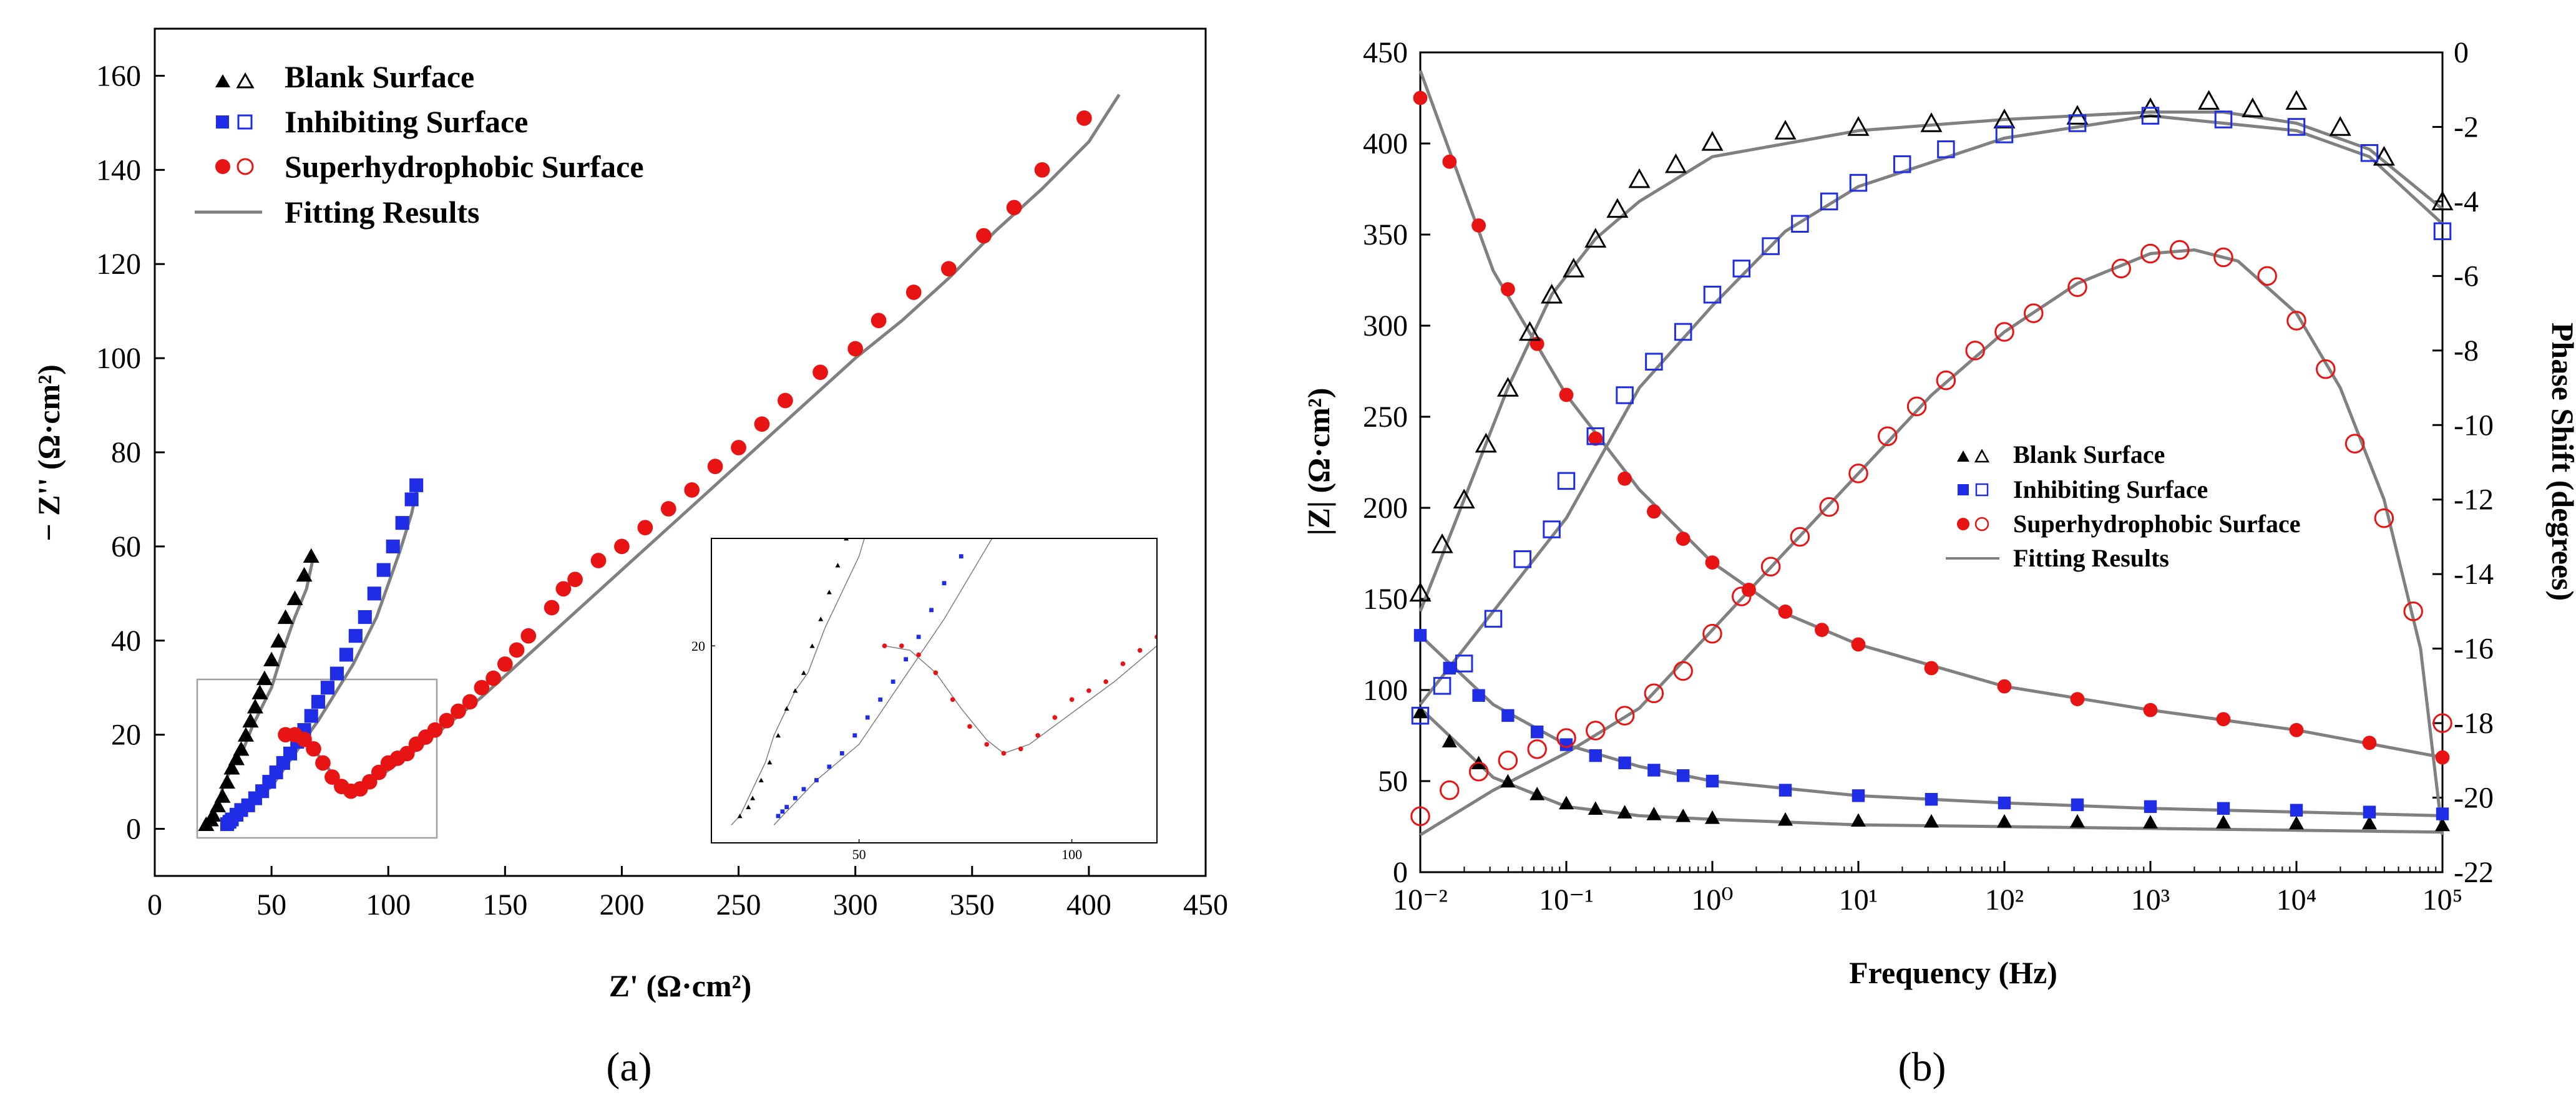 The height and width of the screenshot is (1113, 2576). What do you see at coordinates (1963, 524) in the screenshot?
I see `legend-b-super-filled-icon` at bounding box center [1963, 524].